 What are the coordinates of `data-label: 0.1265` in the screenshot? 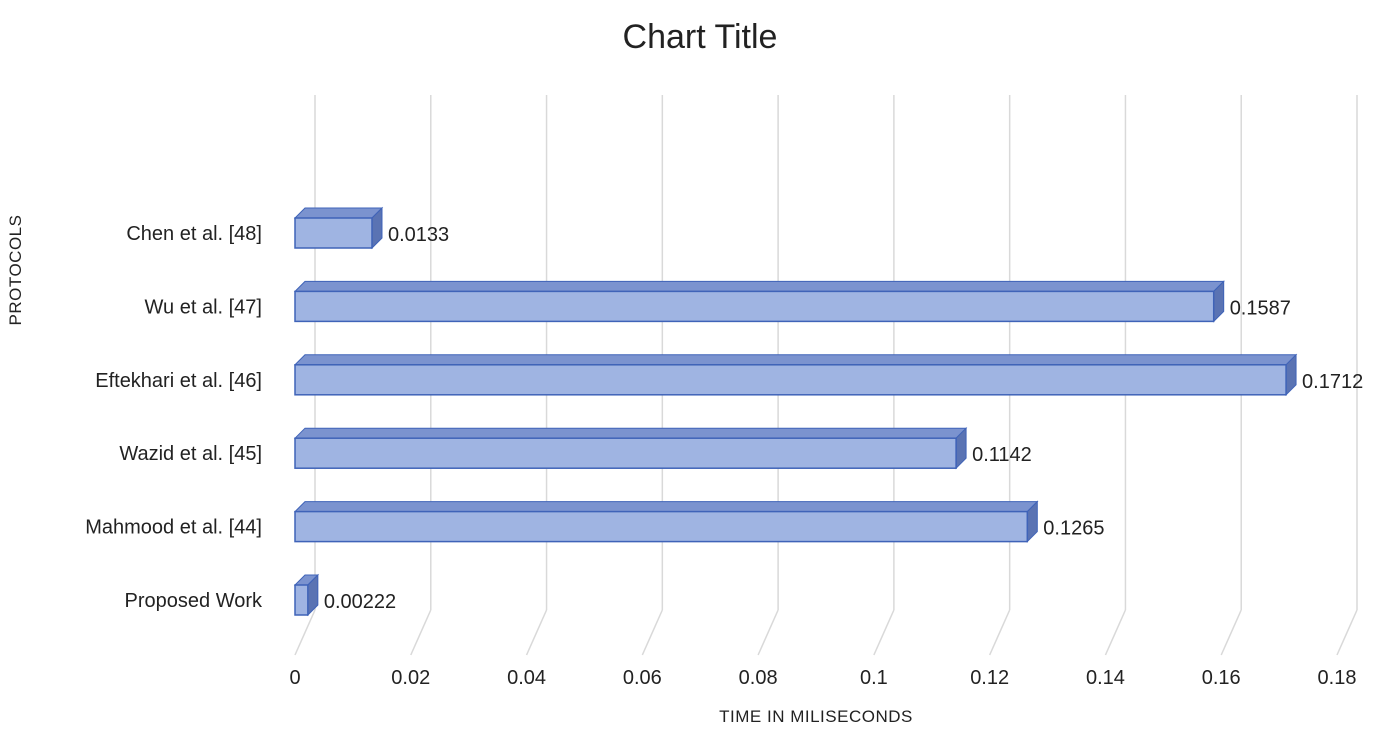 It's located at (1073, 529).